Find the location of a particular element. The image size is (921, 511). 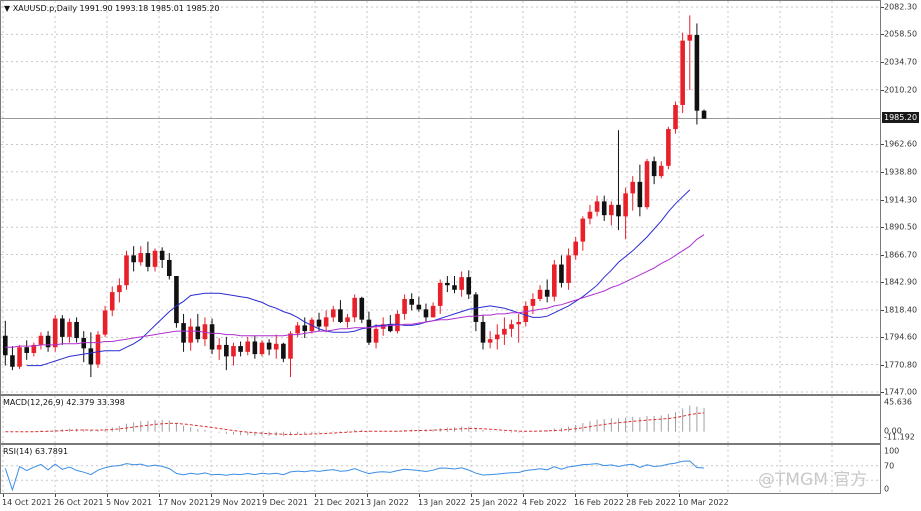

date-axis-label: 13 Jan 2022 is located at coordinates (442, 502).